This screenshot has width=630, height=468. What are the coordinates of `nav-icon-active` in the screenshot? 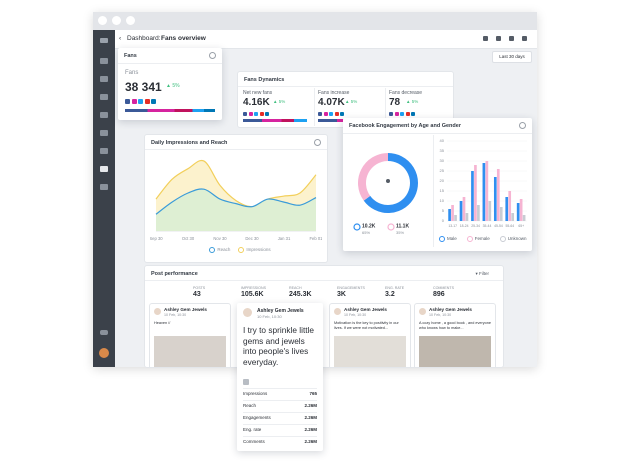 It's located at (104, 169).